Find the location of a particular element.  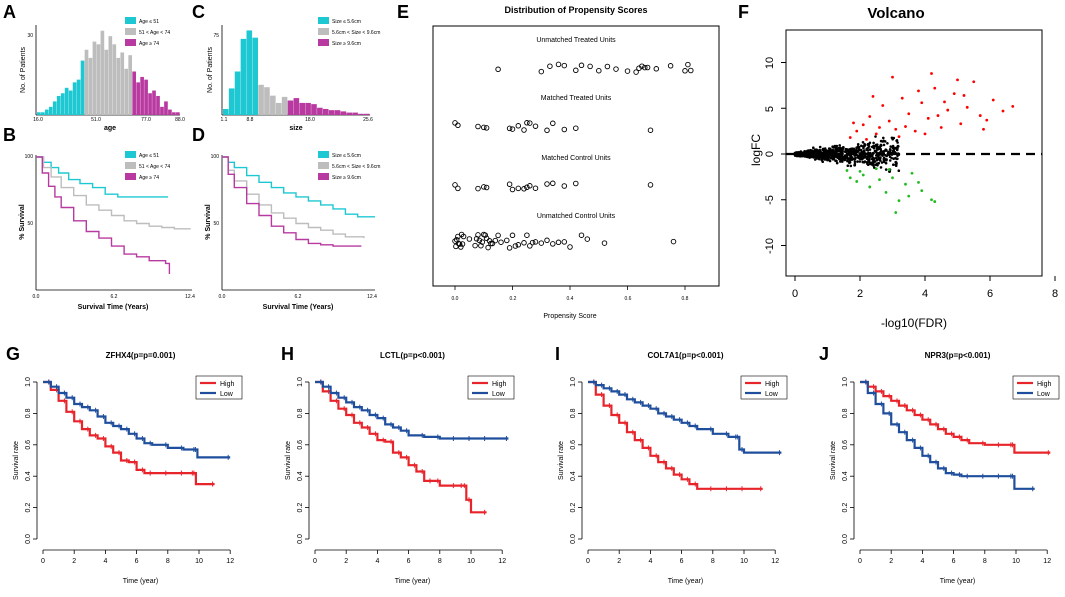

legend-box is located at coordinates (219, 387).